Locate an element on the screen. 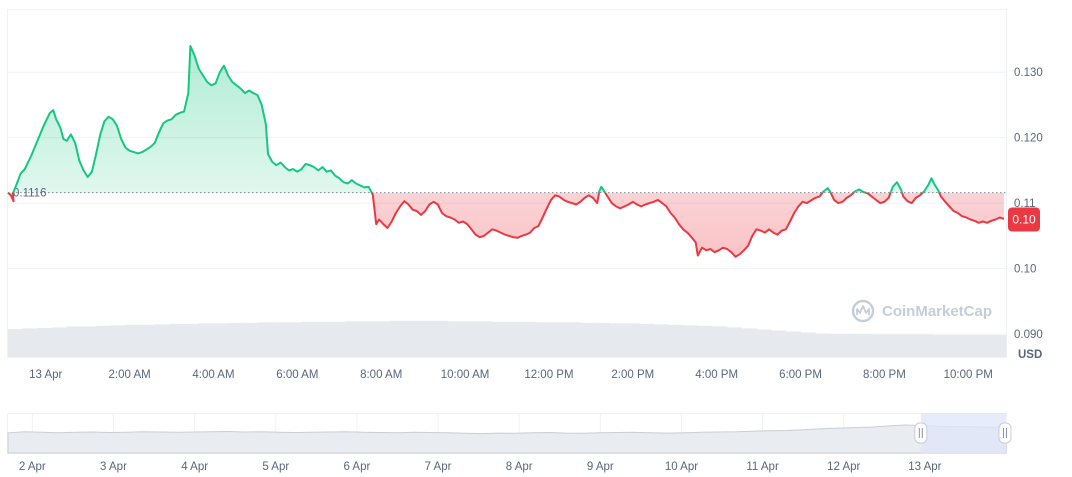 The height and width of the screenshot is (477, 1072). current-price-badge-bg is located at coordinates (1024, 219).